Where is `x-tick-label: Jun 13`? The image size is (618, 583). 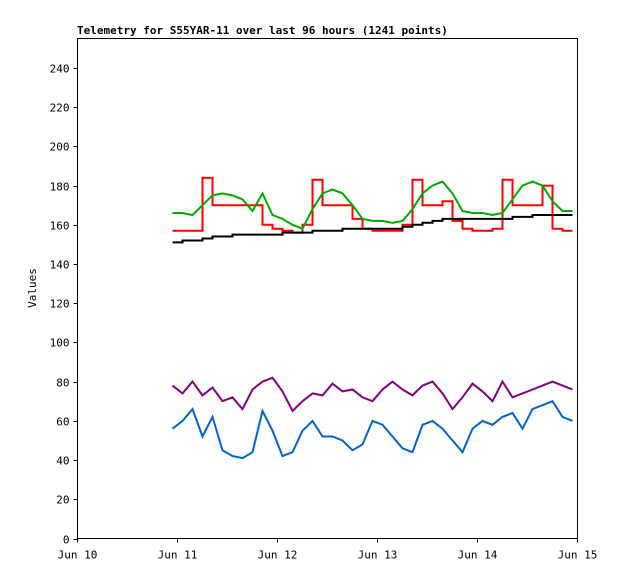 x-tick-label: Jun 13 is located at coordinates (378, 555).